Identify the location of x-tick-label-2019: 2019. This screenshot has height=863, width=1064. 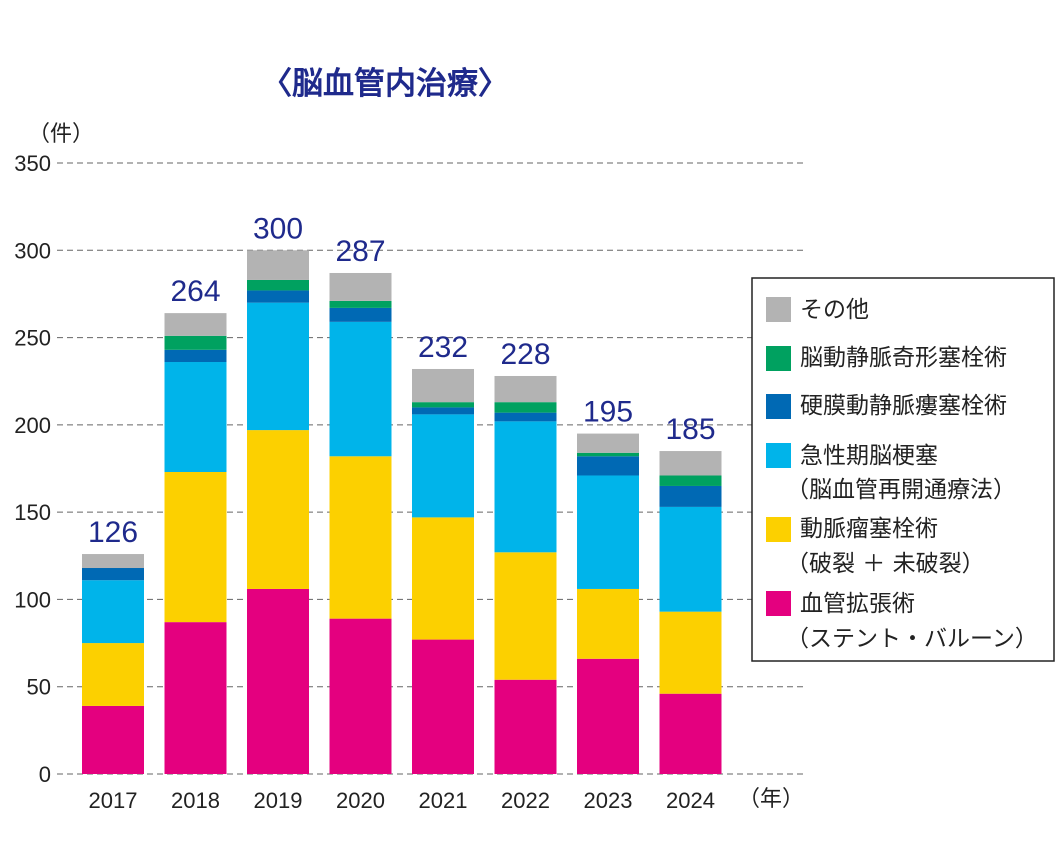
(278, 800).